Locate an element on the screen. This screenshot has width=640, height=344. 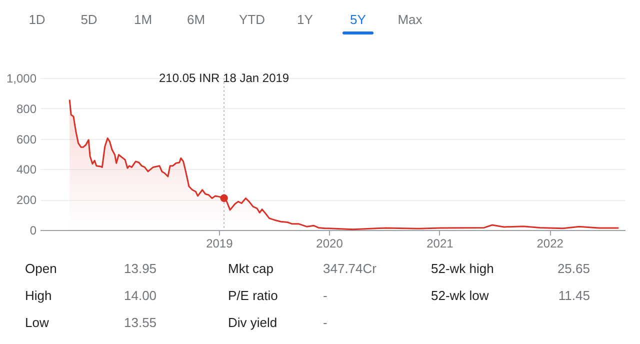
text: 14.00 is located at coordinates (140, 295).